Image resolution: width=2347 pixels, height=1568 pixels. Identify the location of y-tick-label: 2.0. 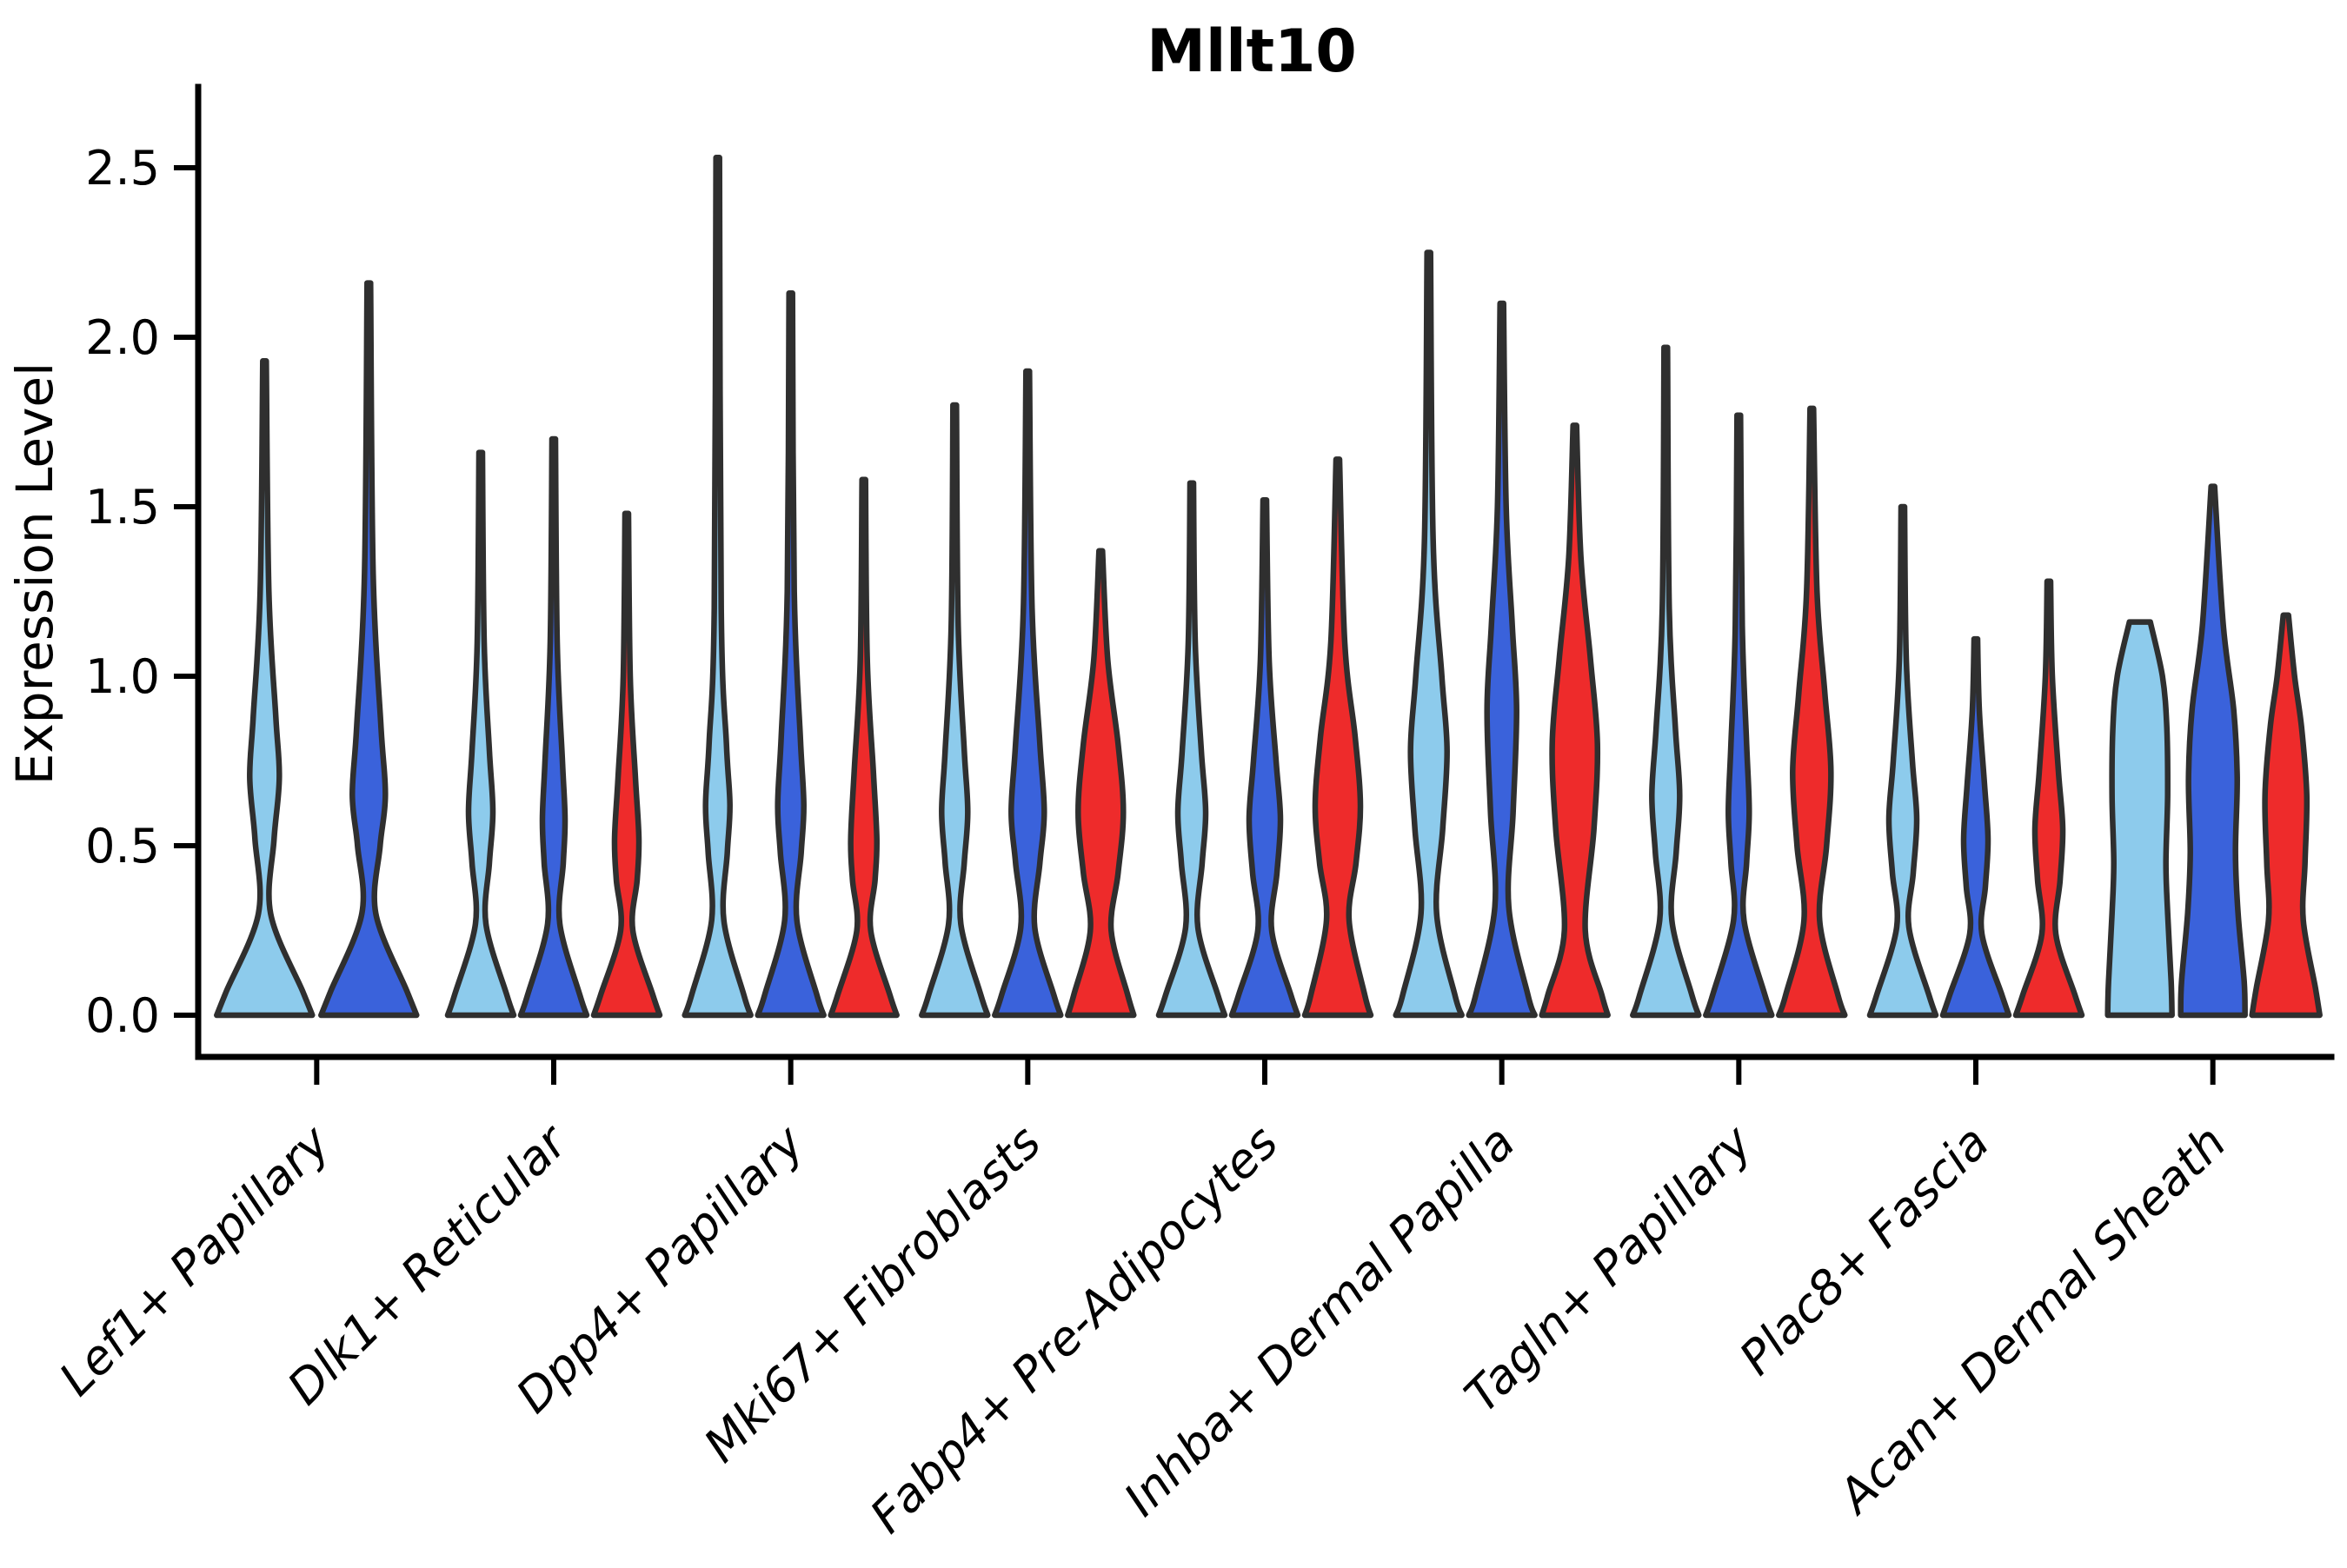
(123, 337).